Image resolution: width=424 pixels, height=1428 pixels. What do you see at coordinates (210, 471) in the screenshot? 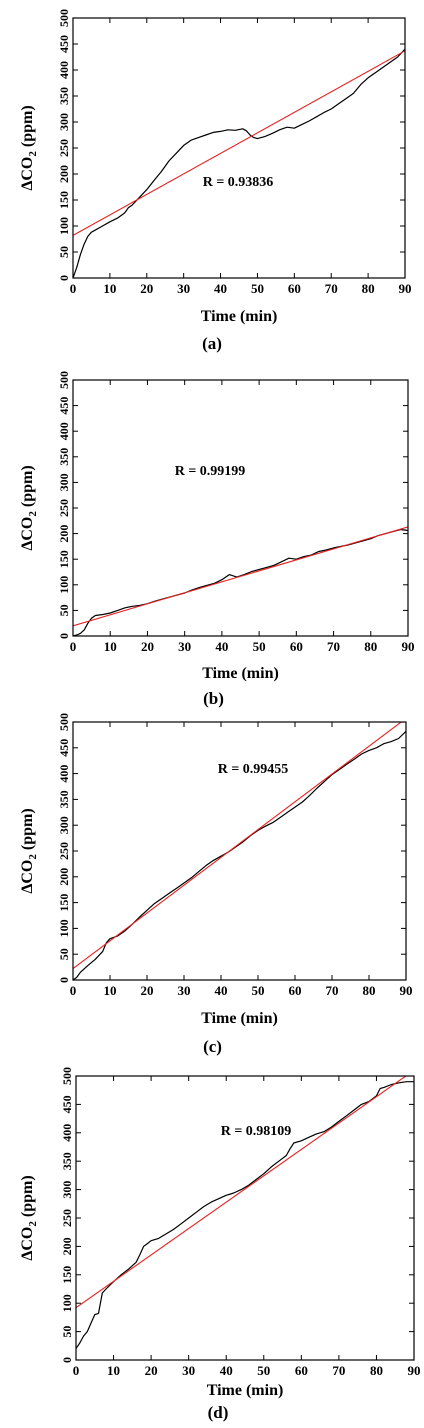
I see `correlation-annotation: R = 0.99199` at bounding box center [210, 471].